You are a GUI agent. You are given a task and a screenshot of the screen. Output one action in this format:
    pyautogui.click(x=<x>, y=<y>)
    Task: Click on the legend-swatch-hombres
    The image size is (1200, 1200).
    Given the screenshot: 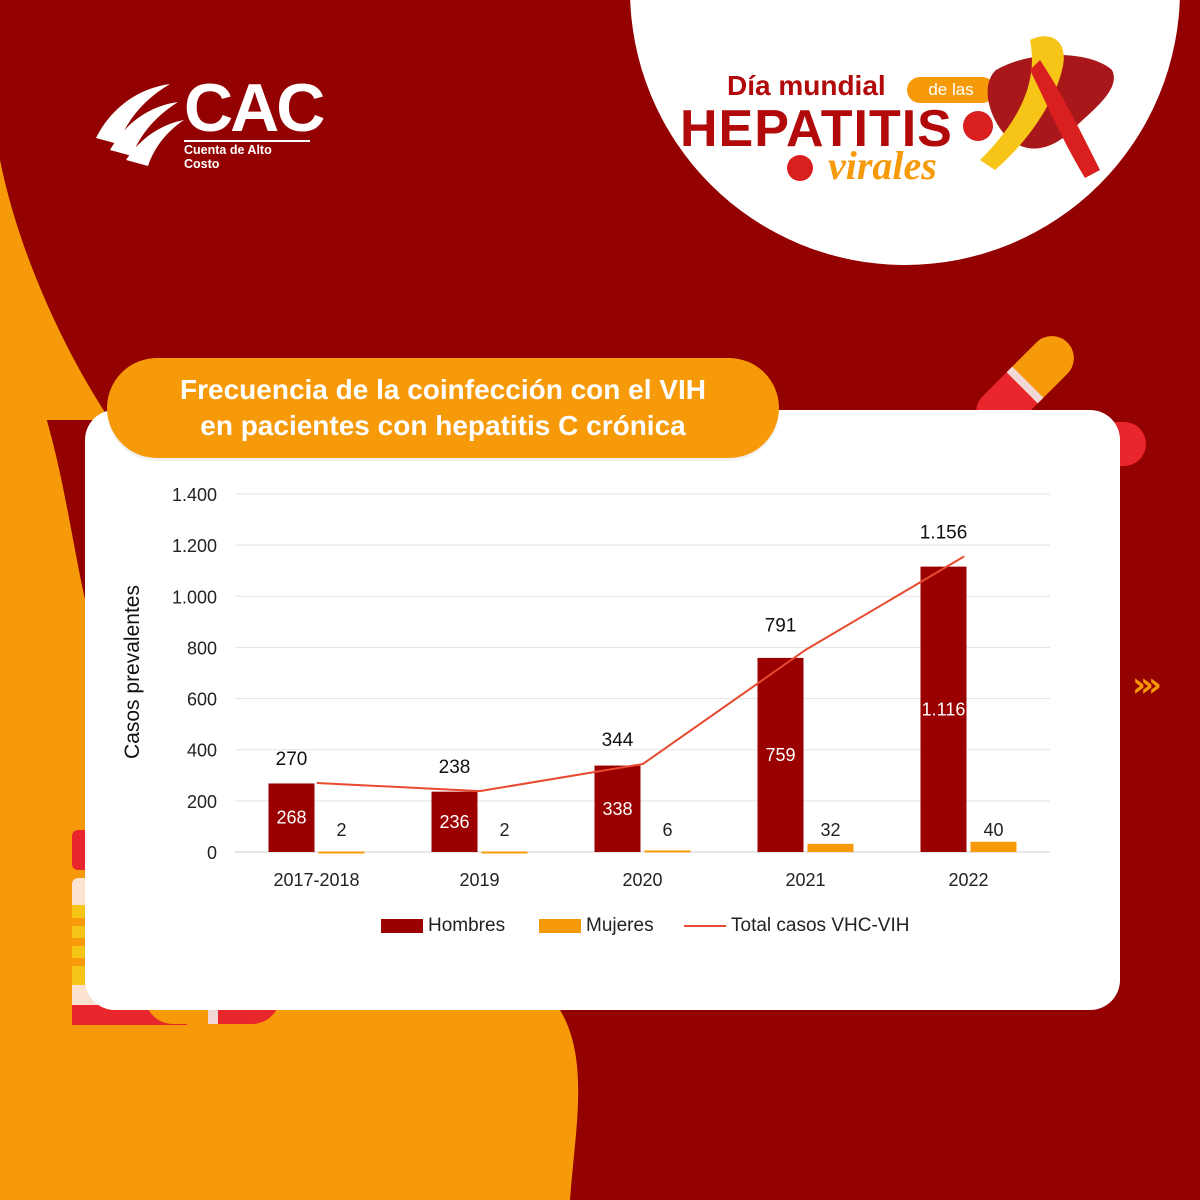 What is the action you would take?
    pyautogui.click(x=402, y=926)
    